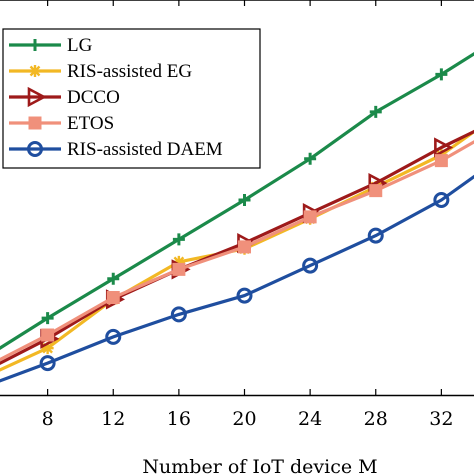  Describe the element at coordinates (376, 419) in the screenshot. I see `x-tick-label: 28` at that location.